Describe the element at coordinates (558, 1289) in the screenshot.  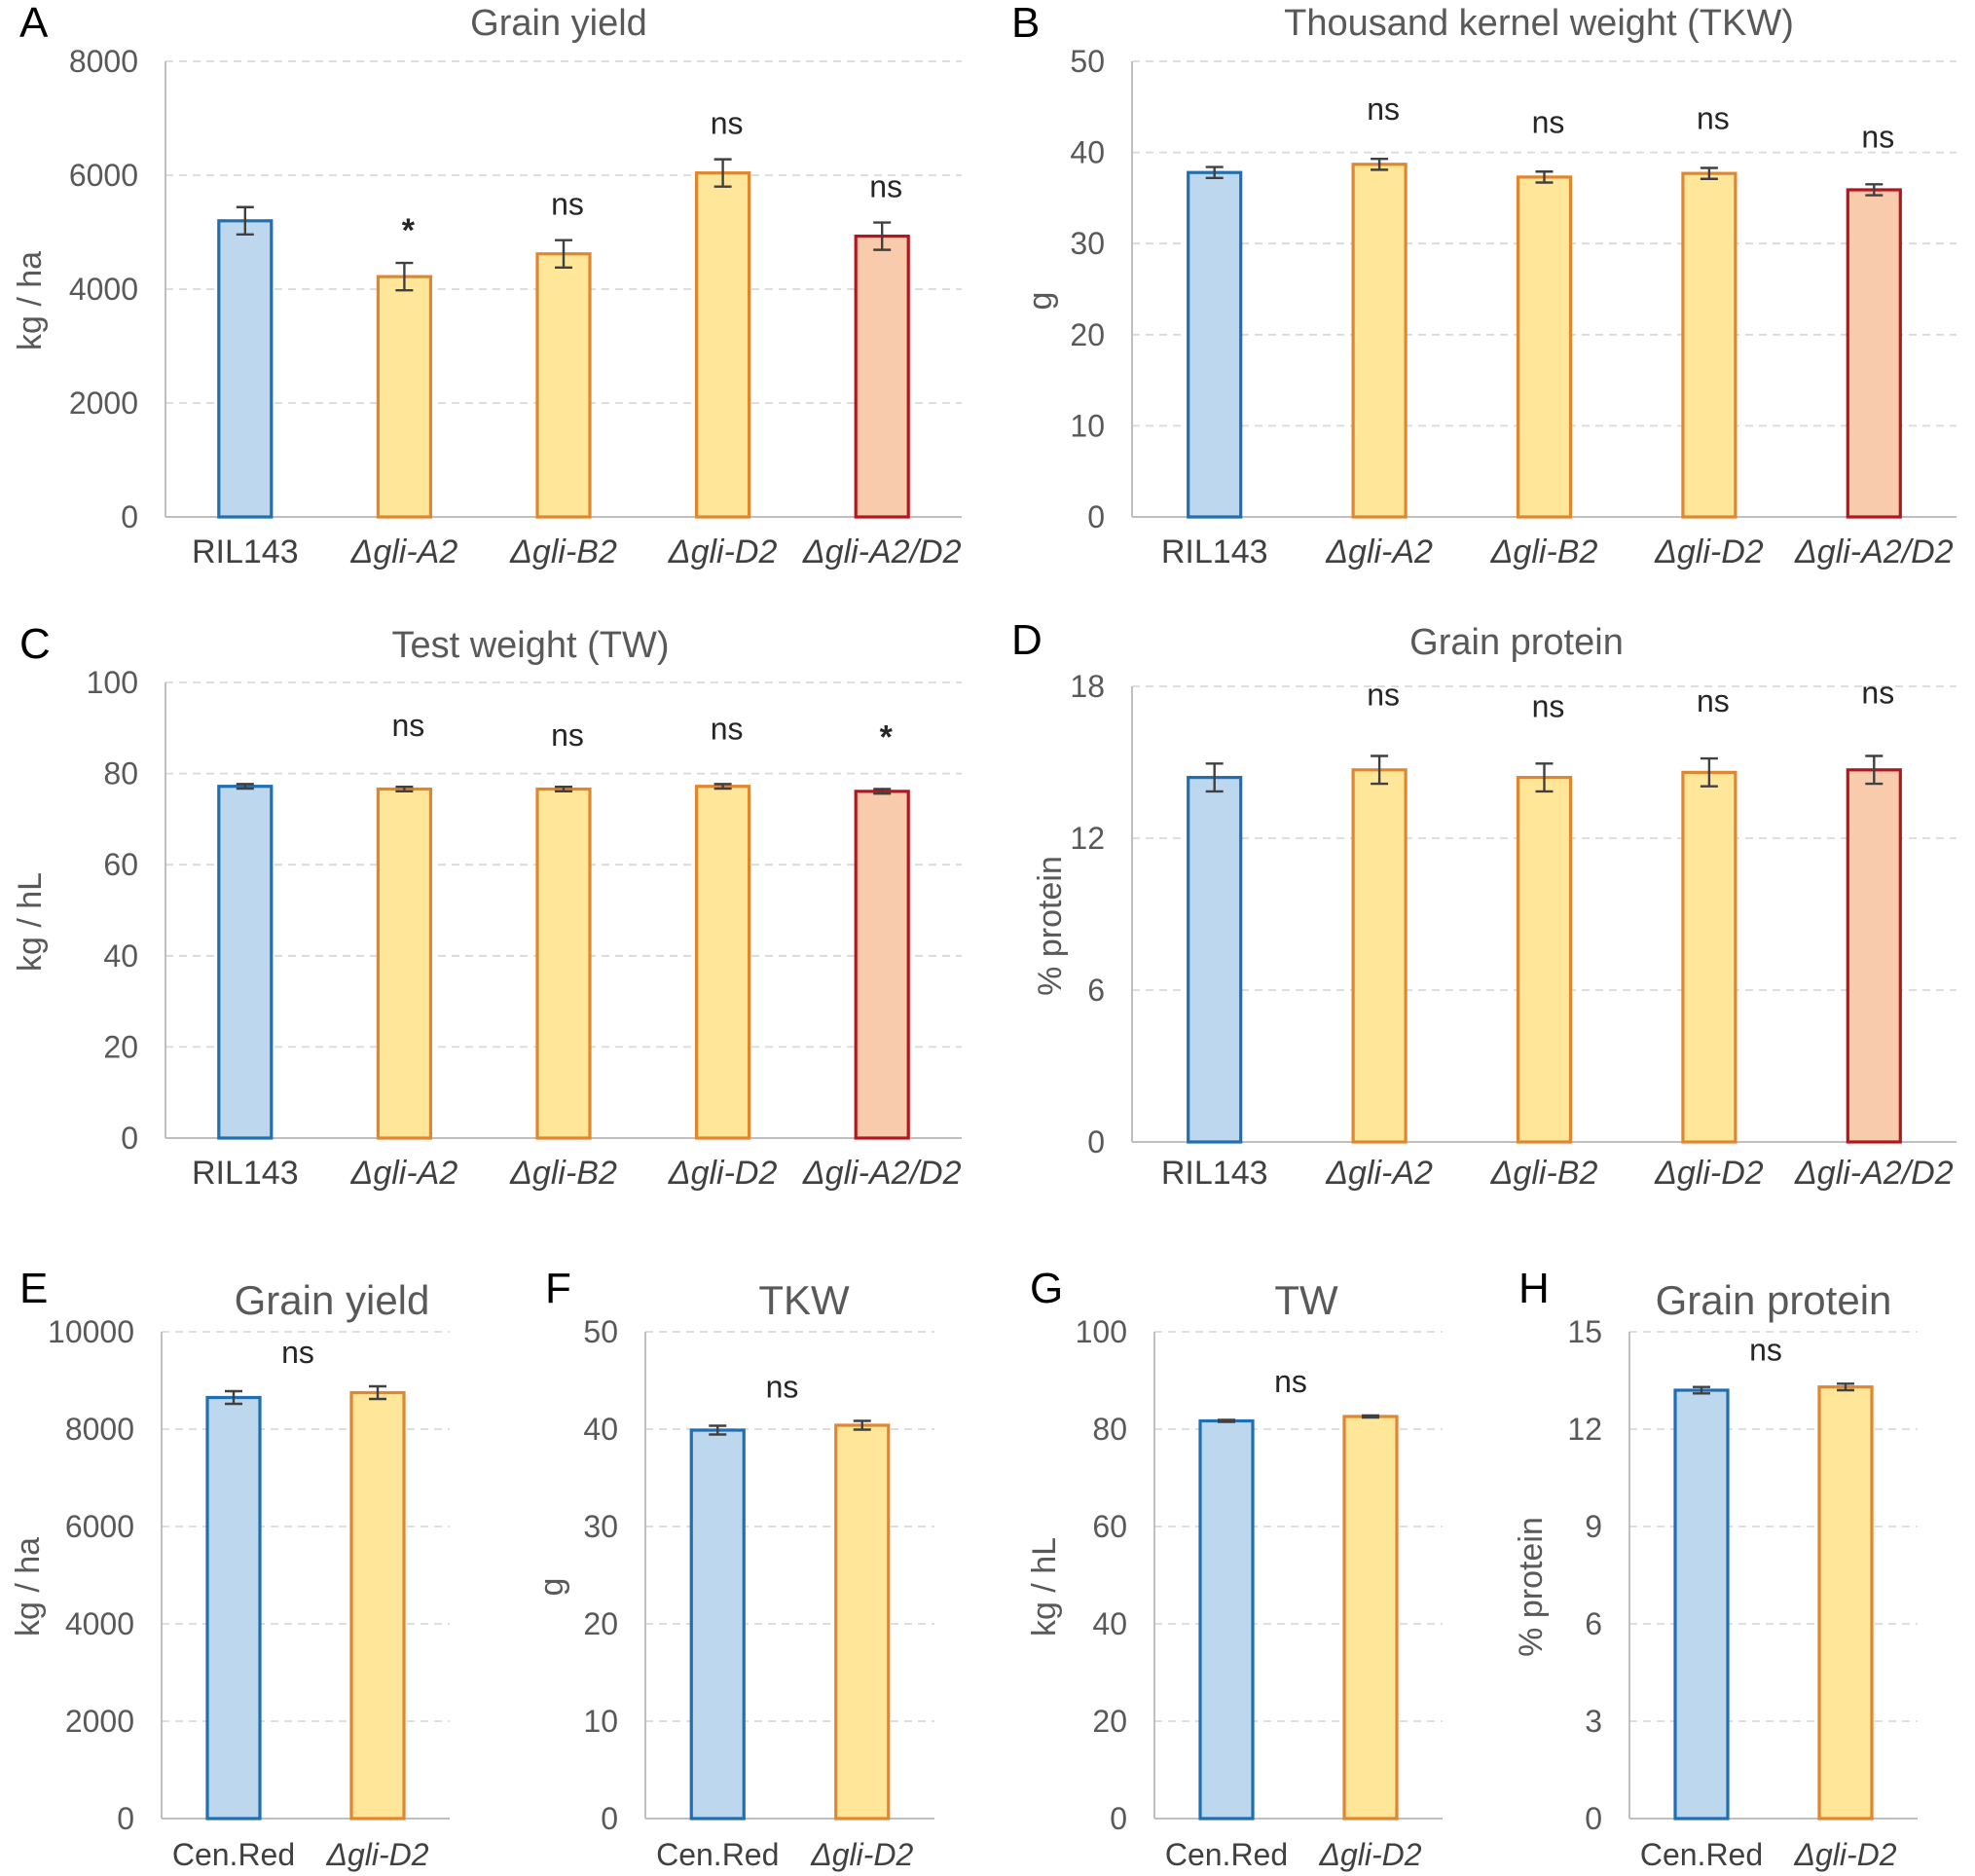
I see `panel-letter: F` at that location.